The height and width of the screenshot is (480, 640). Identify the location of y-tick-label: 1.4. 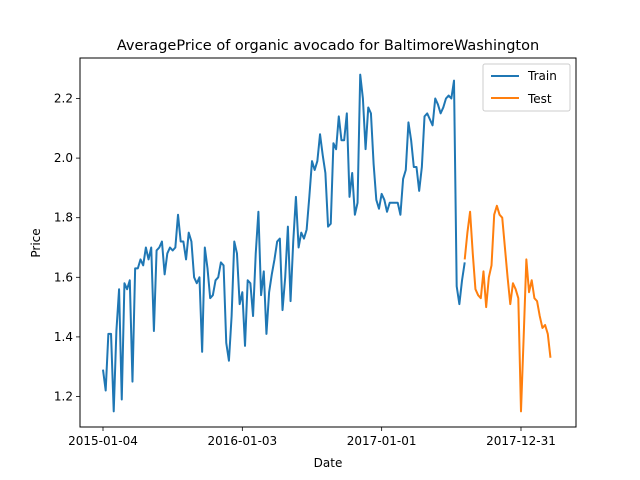
(63, 337).